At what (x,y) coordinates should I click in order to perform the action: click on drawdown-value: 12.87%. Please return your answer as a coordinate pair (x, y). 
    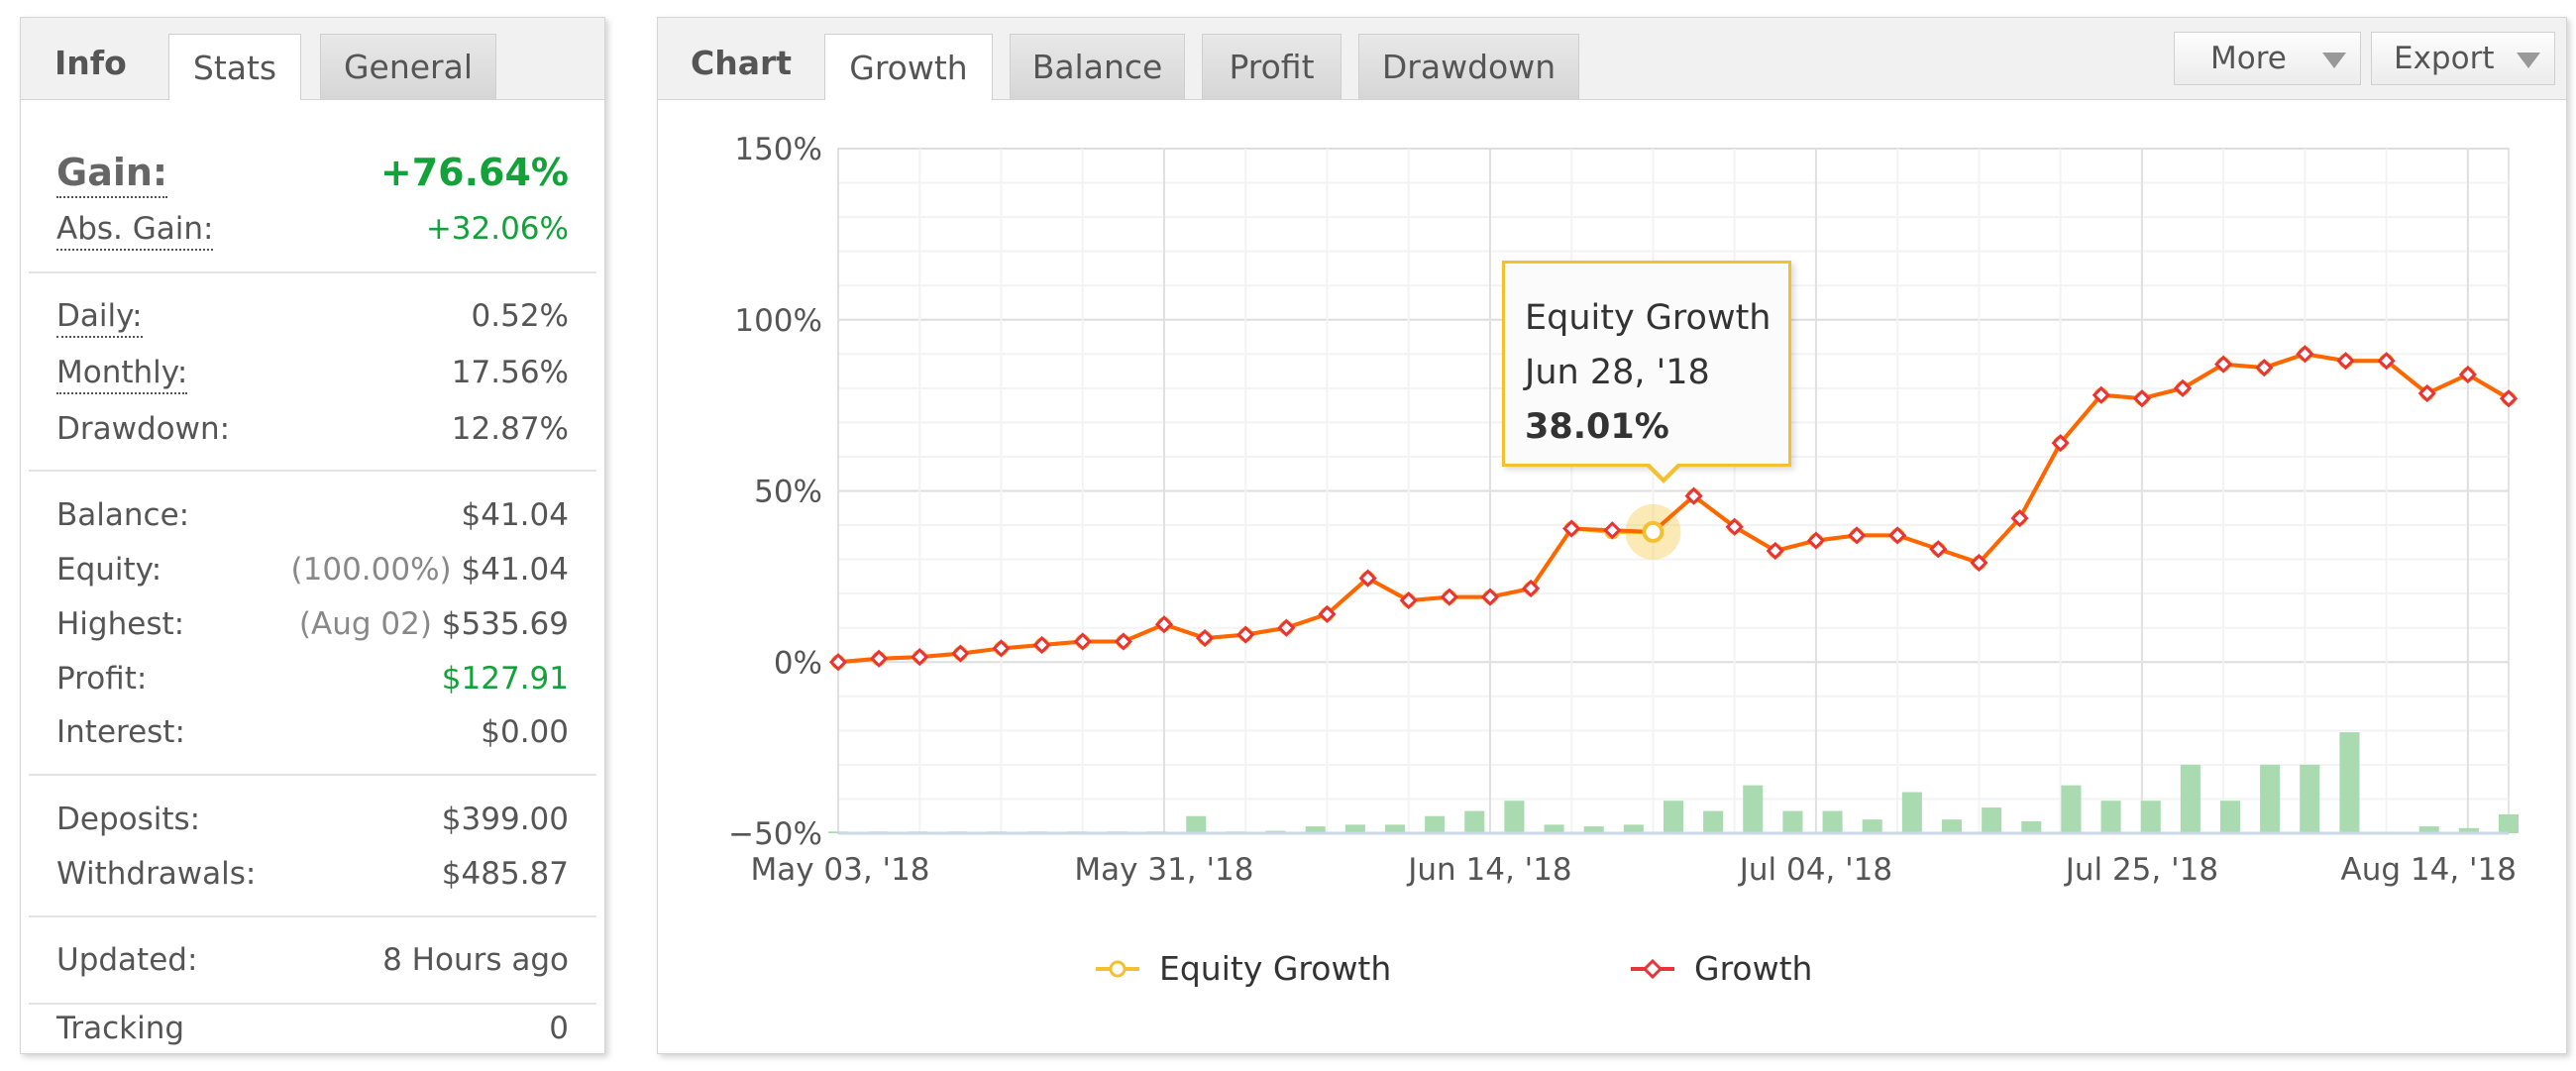
    Looking at the image, I should click on (510, 429).